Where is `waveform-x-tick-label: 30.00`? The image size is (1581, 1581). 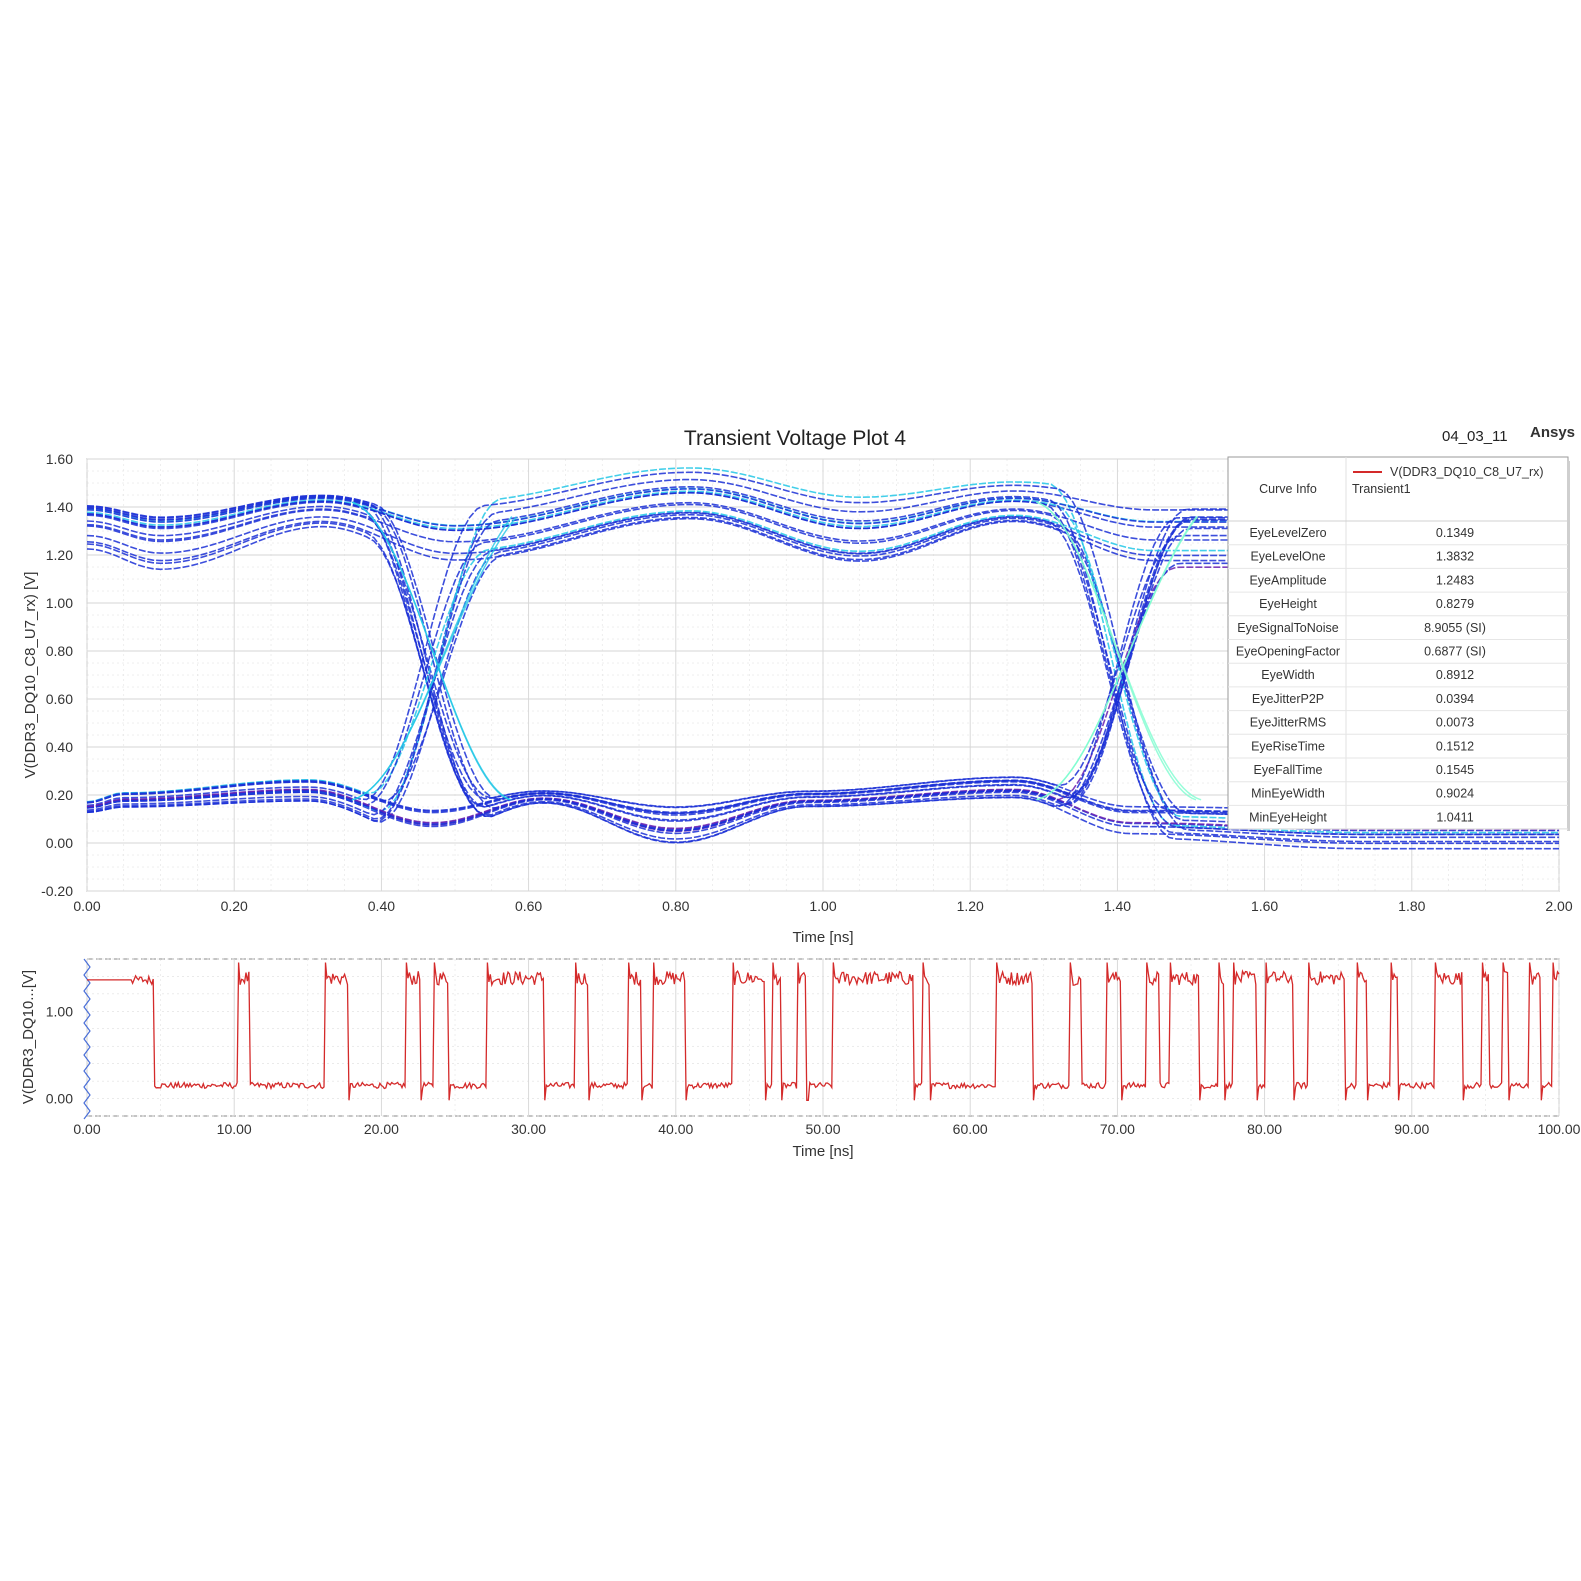 waveform-x-tick-label: 30.00 is located at coordinates (528, 1129).